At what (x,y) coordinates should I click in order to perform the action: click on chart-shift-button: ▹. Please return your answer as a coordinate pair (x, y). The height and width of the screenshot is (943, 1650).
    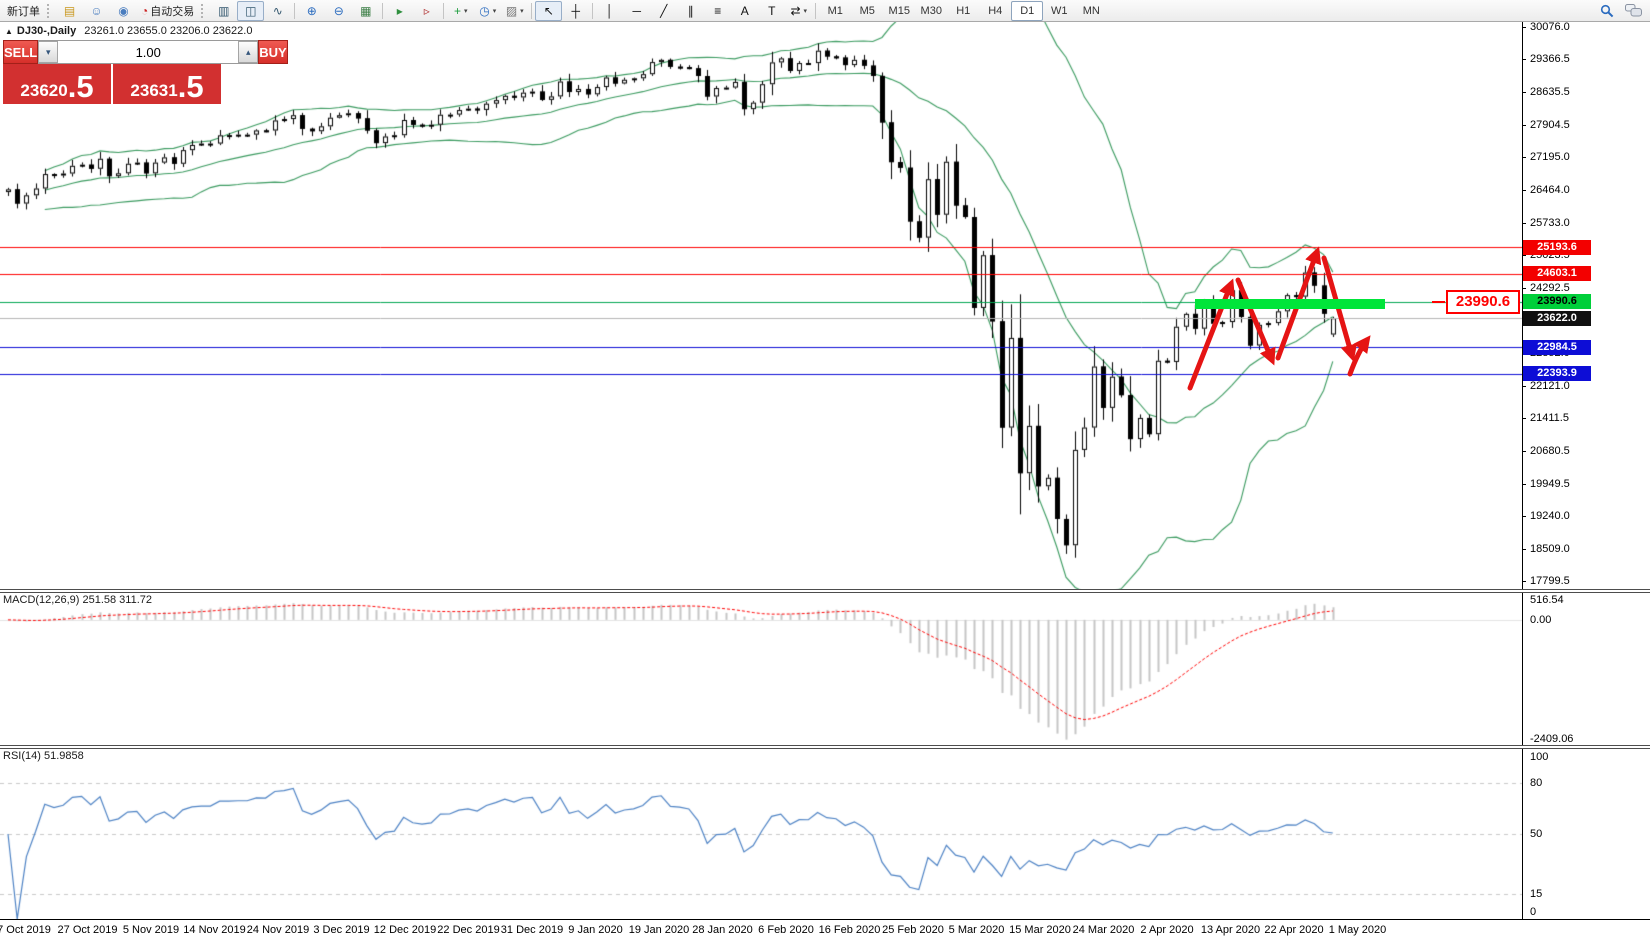
    Looking at the image, I should click on (426, 11).